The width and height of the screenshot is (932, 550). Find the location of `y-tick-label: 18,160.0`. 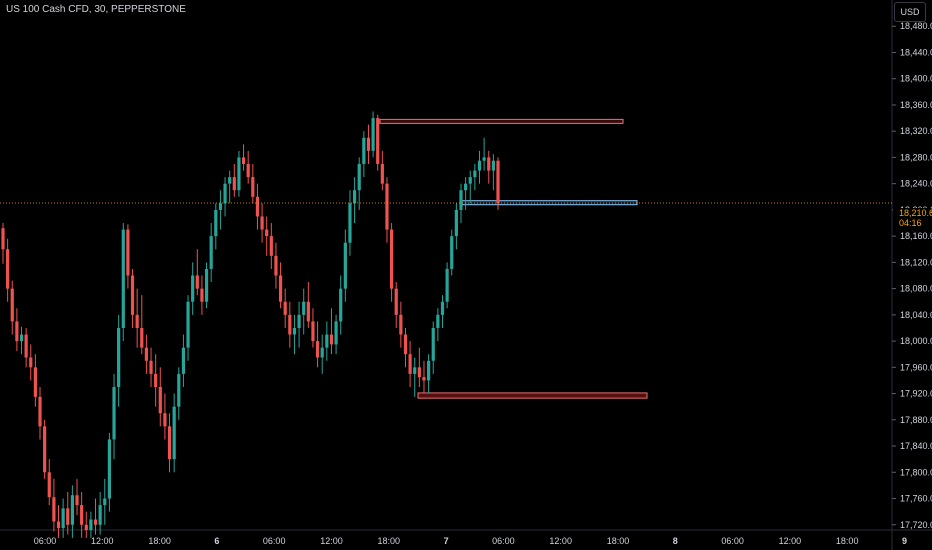

y-tick-label: 18,160.0 is located at coordinates (916, 236).